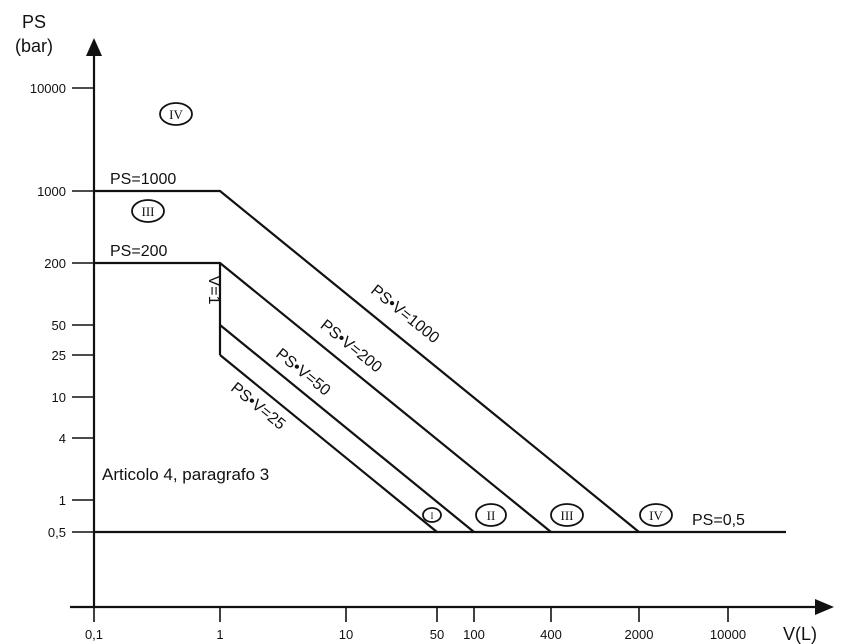  I want to click on x-axis-arrow, so click(824, 607).